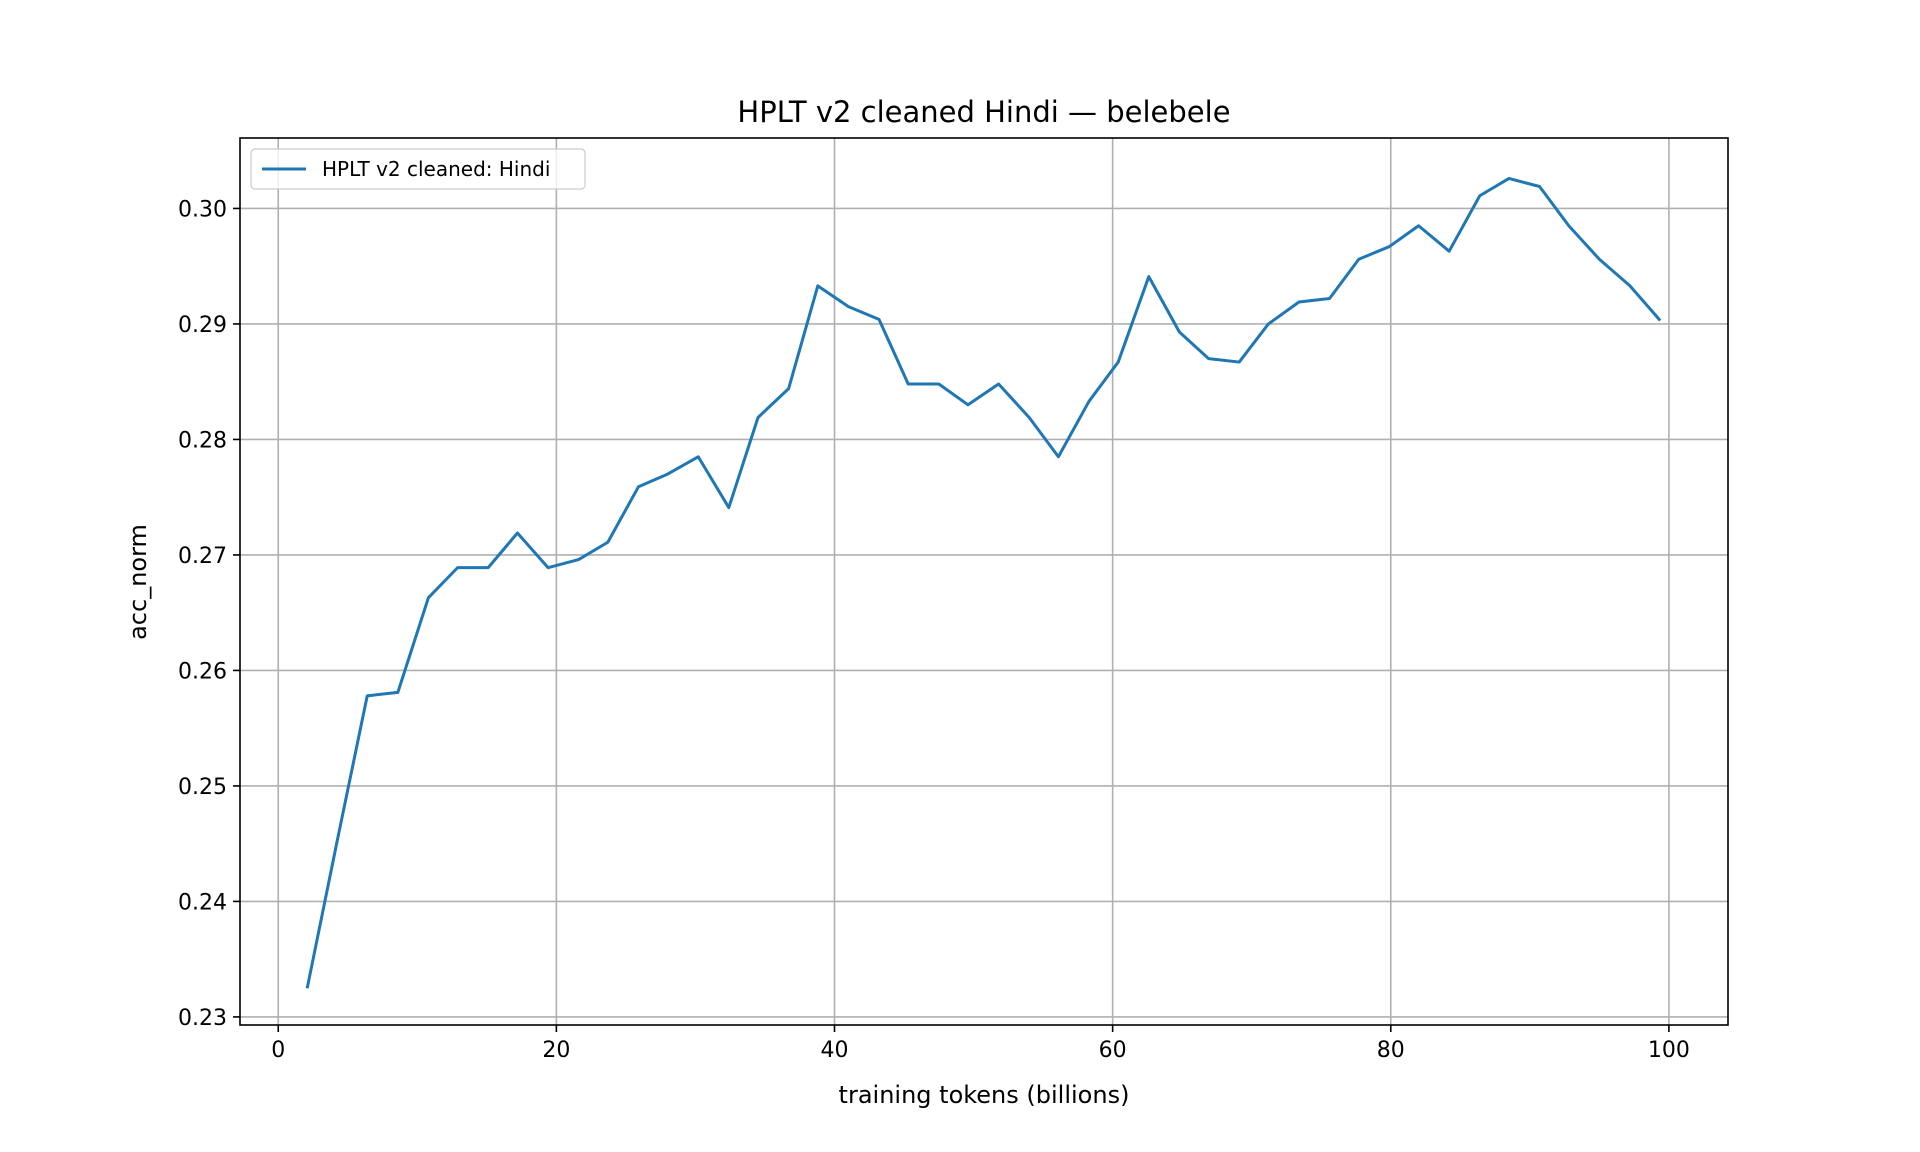 This screenshot has height=1152, width=1920. Describe the element at coordinates (278, 1050) in the screenshot. I see `x-tick-label: 0` at that location.